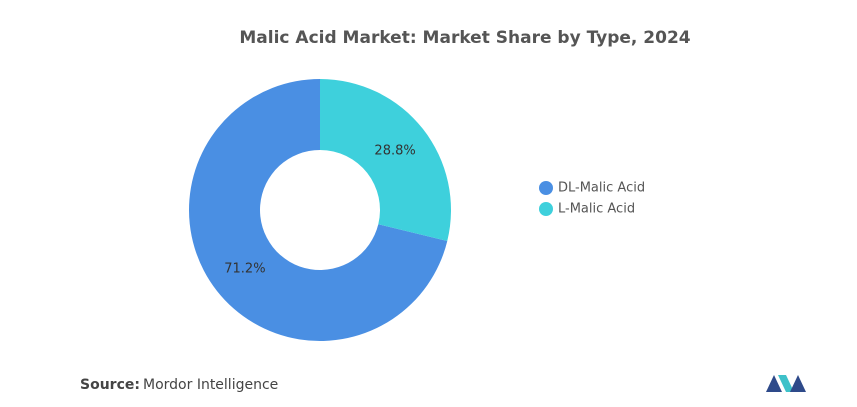 This screenshot has height=407, width=857. I want to click on legend-label: DL-Malic Acid, so click(601, 188).